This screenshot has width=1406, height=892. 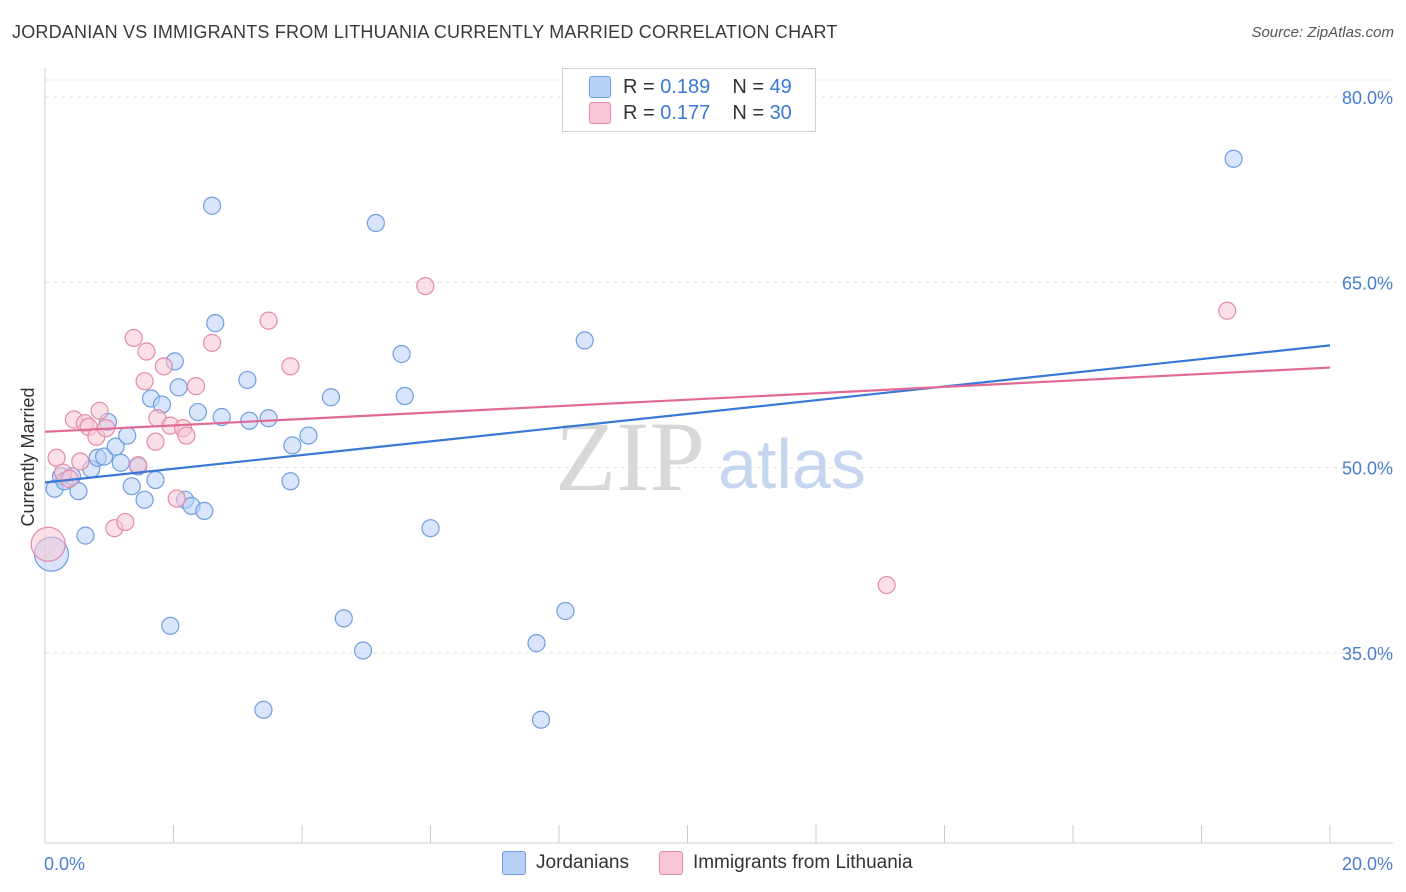 I want to click on stats-legend: R = 0.189 N = 49 R = 0.177 N = 30, so click(x=689, y=100).